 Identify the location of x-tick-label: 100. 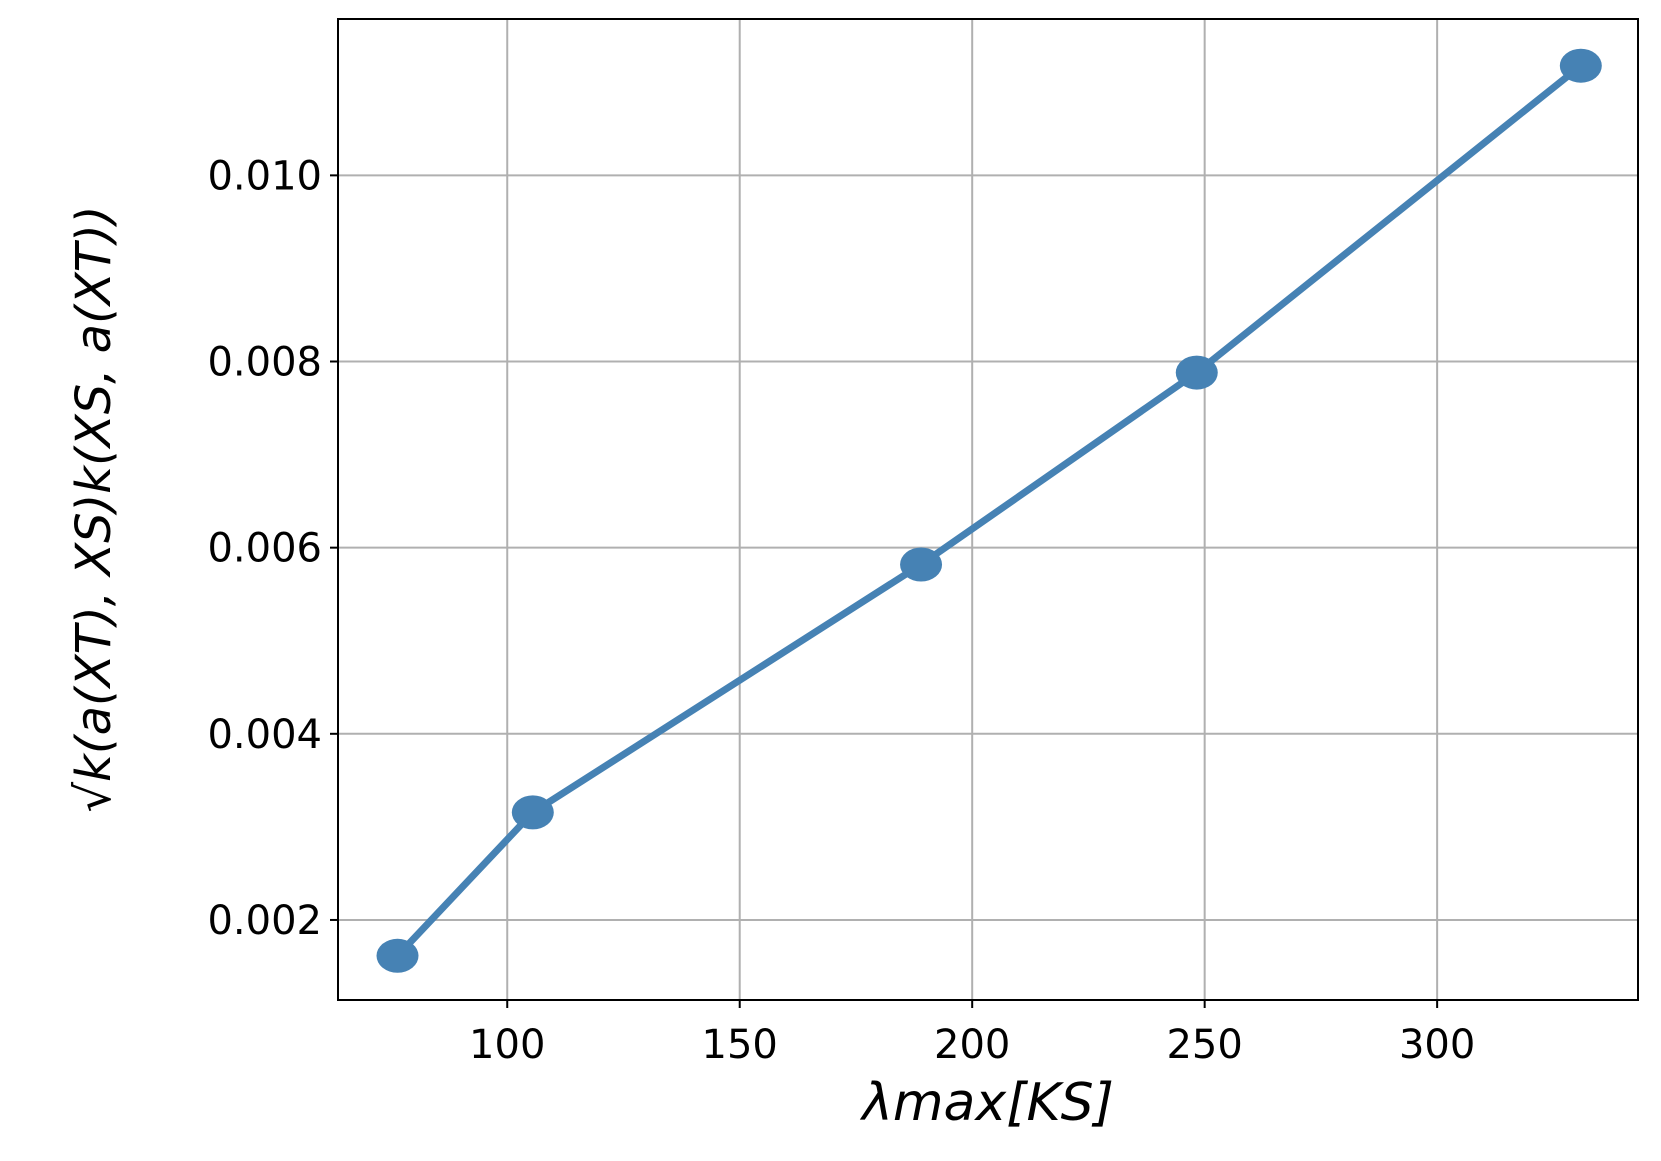
(507, 1045).